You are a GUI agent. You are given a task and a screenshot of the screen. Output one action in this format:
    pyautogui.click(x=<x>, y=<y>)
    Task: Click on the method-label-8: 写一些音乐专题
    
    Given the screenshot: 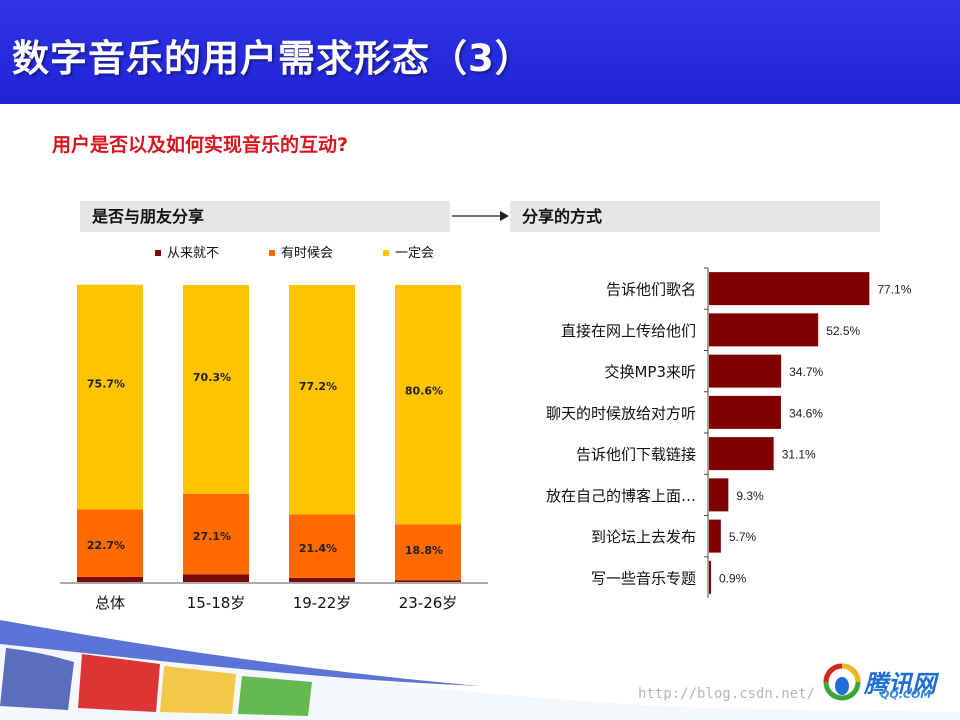 What is the action you would take?
    pyautogui.click(x=643, y=578)
    